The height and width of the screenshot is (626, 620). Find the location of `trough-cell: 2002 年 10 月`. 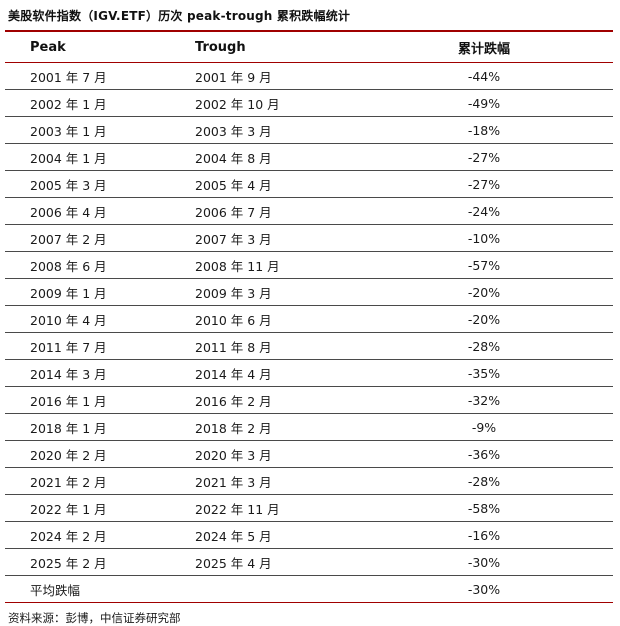

trough-cell: 2002 年 10 月 is located at coordinates (262, 103).